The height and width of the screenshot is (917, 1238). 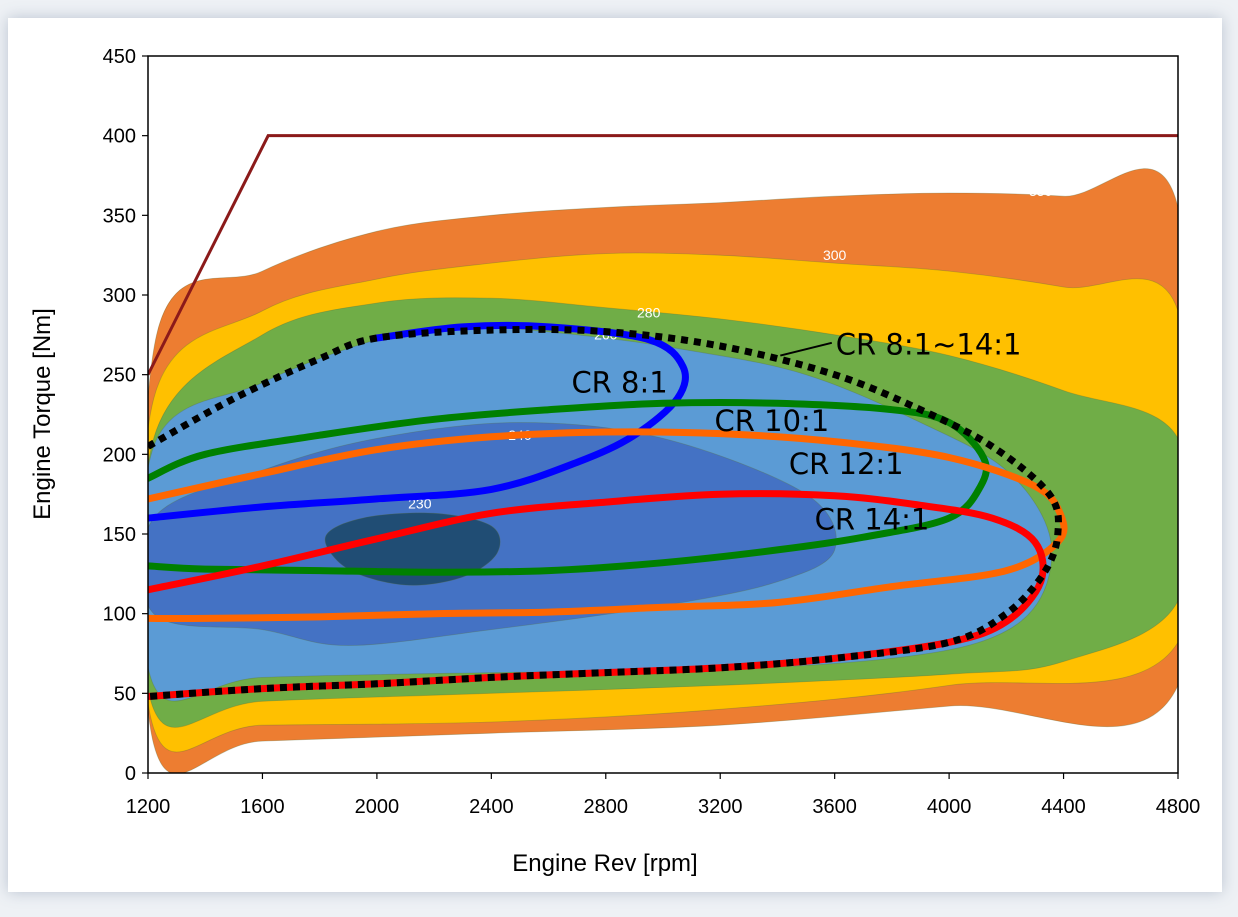 What do you see at coordinates (872, 520) in the screenshot?
I see `annotation-cr-14-1: CR 14:1` at bounding box center [872, 520].